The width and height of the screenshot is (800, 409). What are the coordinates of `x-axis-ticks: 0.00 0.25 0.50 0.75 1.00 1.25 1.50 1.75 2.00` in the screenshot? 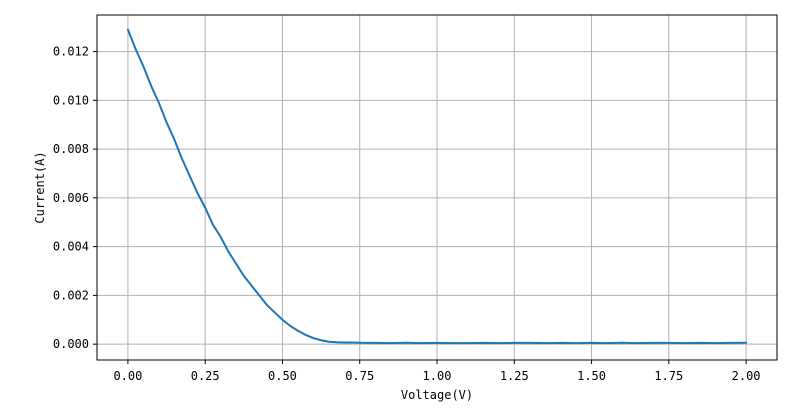 It's located at (437, 371).